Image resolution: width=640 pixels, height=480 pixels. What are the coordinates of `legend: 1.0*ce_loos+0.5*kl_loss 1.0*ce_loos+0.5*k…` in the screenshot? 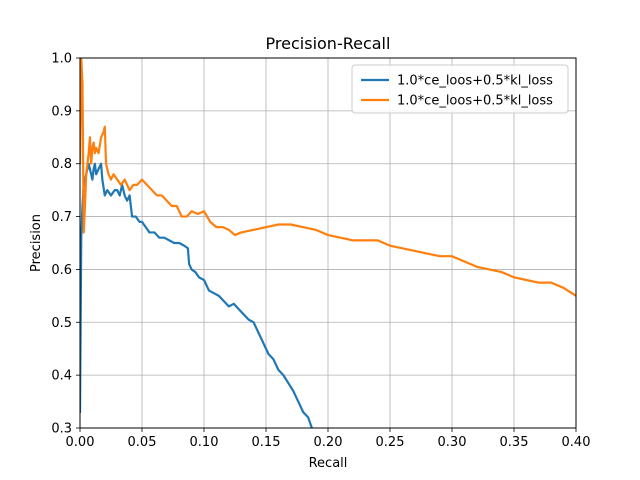 It's located at (460, 89).